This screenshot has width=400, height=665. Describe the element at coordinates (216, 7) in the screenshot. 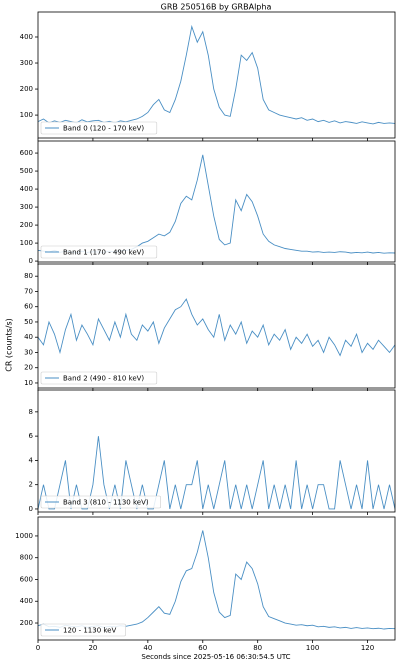

I see `figure-title: GRB 250516B by GRBAlpha` at that location.